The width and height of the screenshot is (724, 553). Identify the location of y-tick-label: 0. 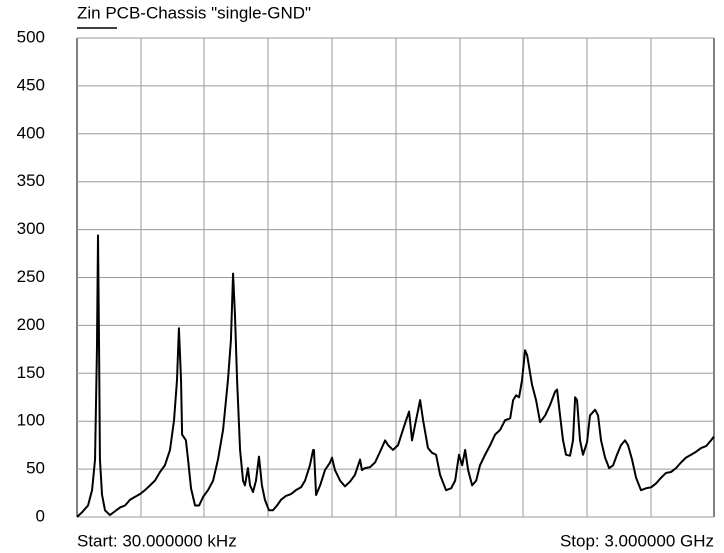
(40, 515).